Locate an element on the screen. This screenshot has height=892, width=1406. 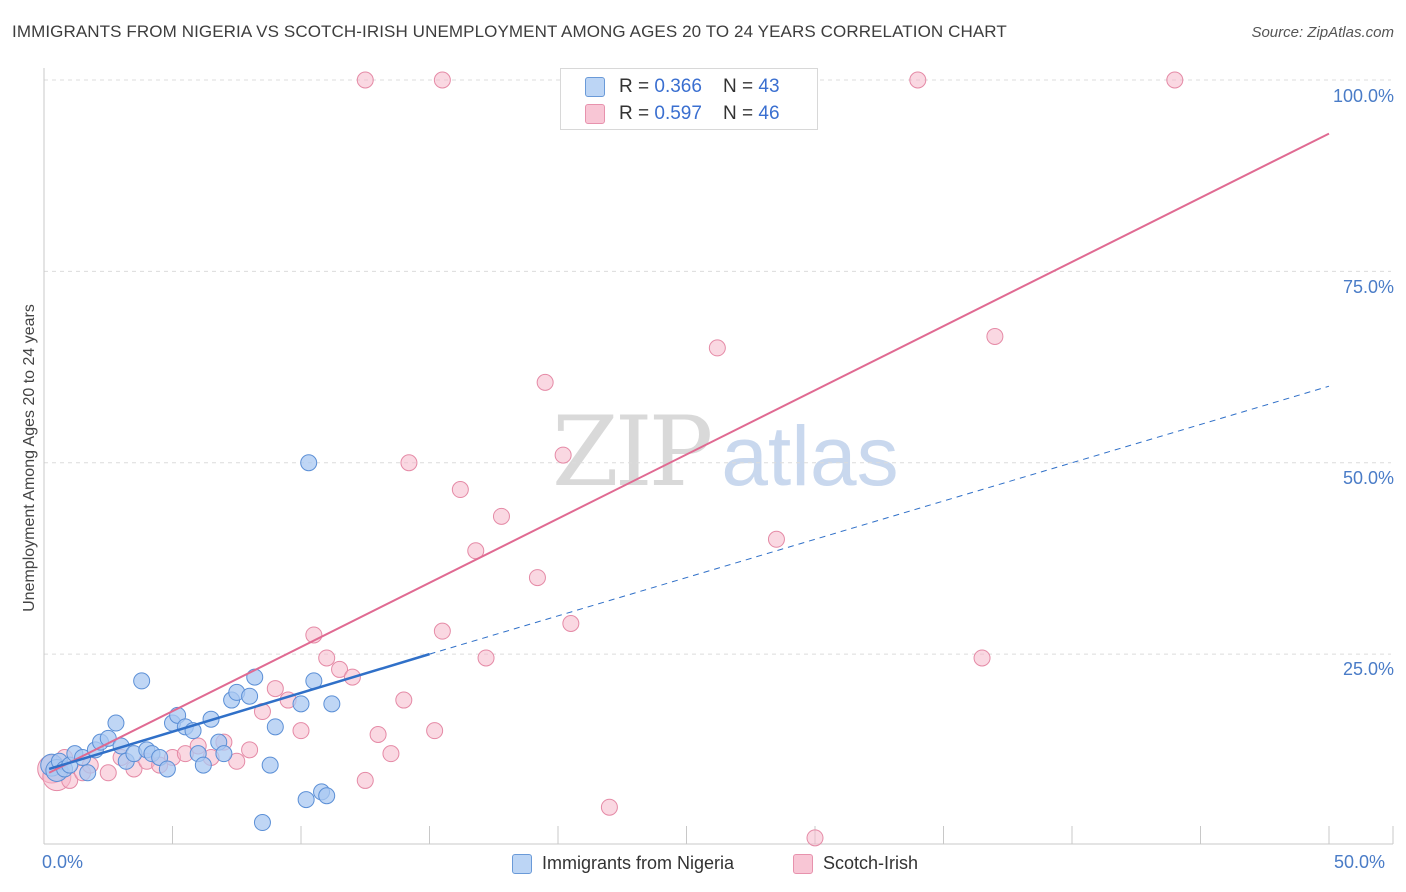
bottom-legend-label-scotch-irish: Scotch-Irish is located at coordinates (871, 863).